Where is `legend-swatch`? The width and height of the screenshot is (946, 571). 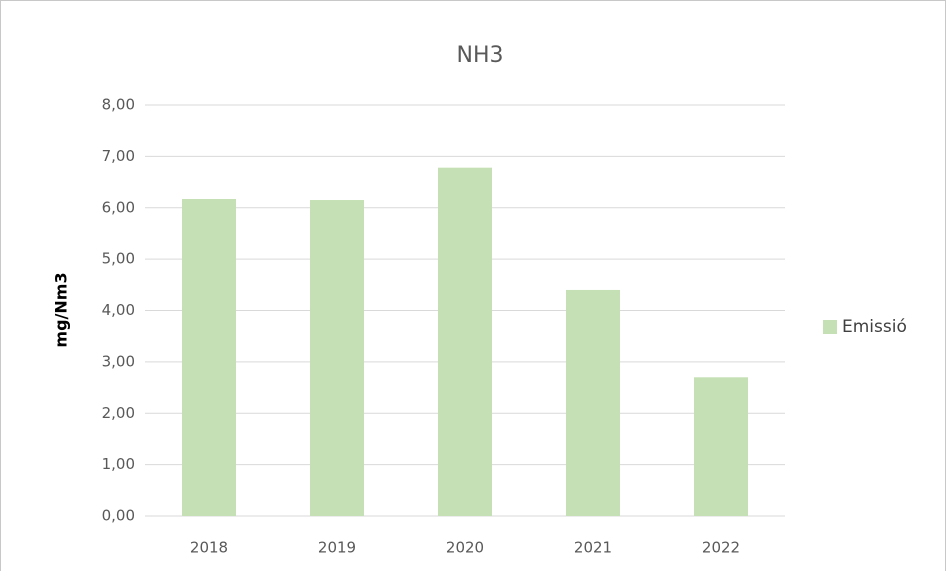
legend-swatch is located at coordinates (830, 327).